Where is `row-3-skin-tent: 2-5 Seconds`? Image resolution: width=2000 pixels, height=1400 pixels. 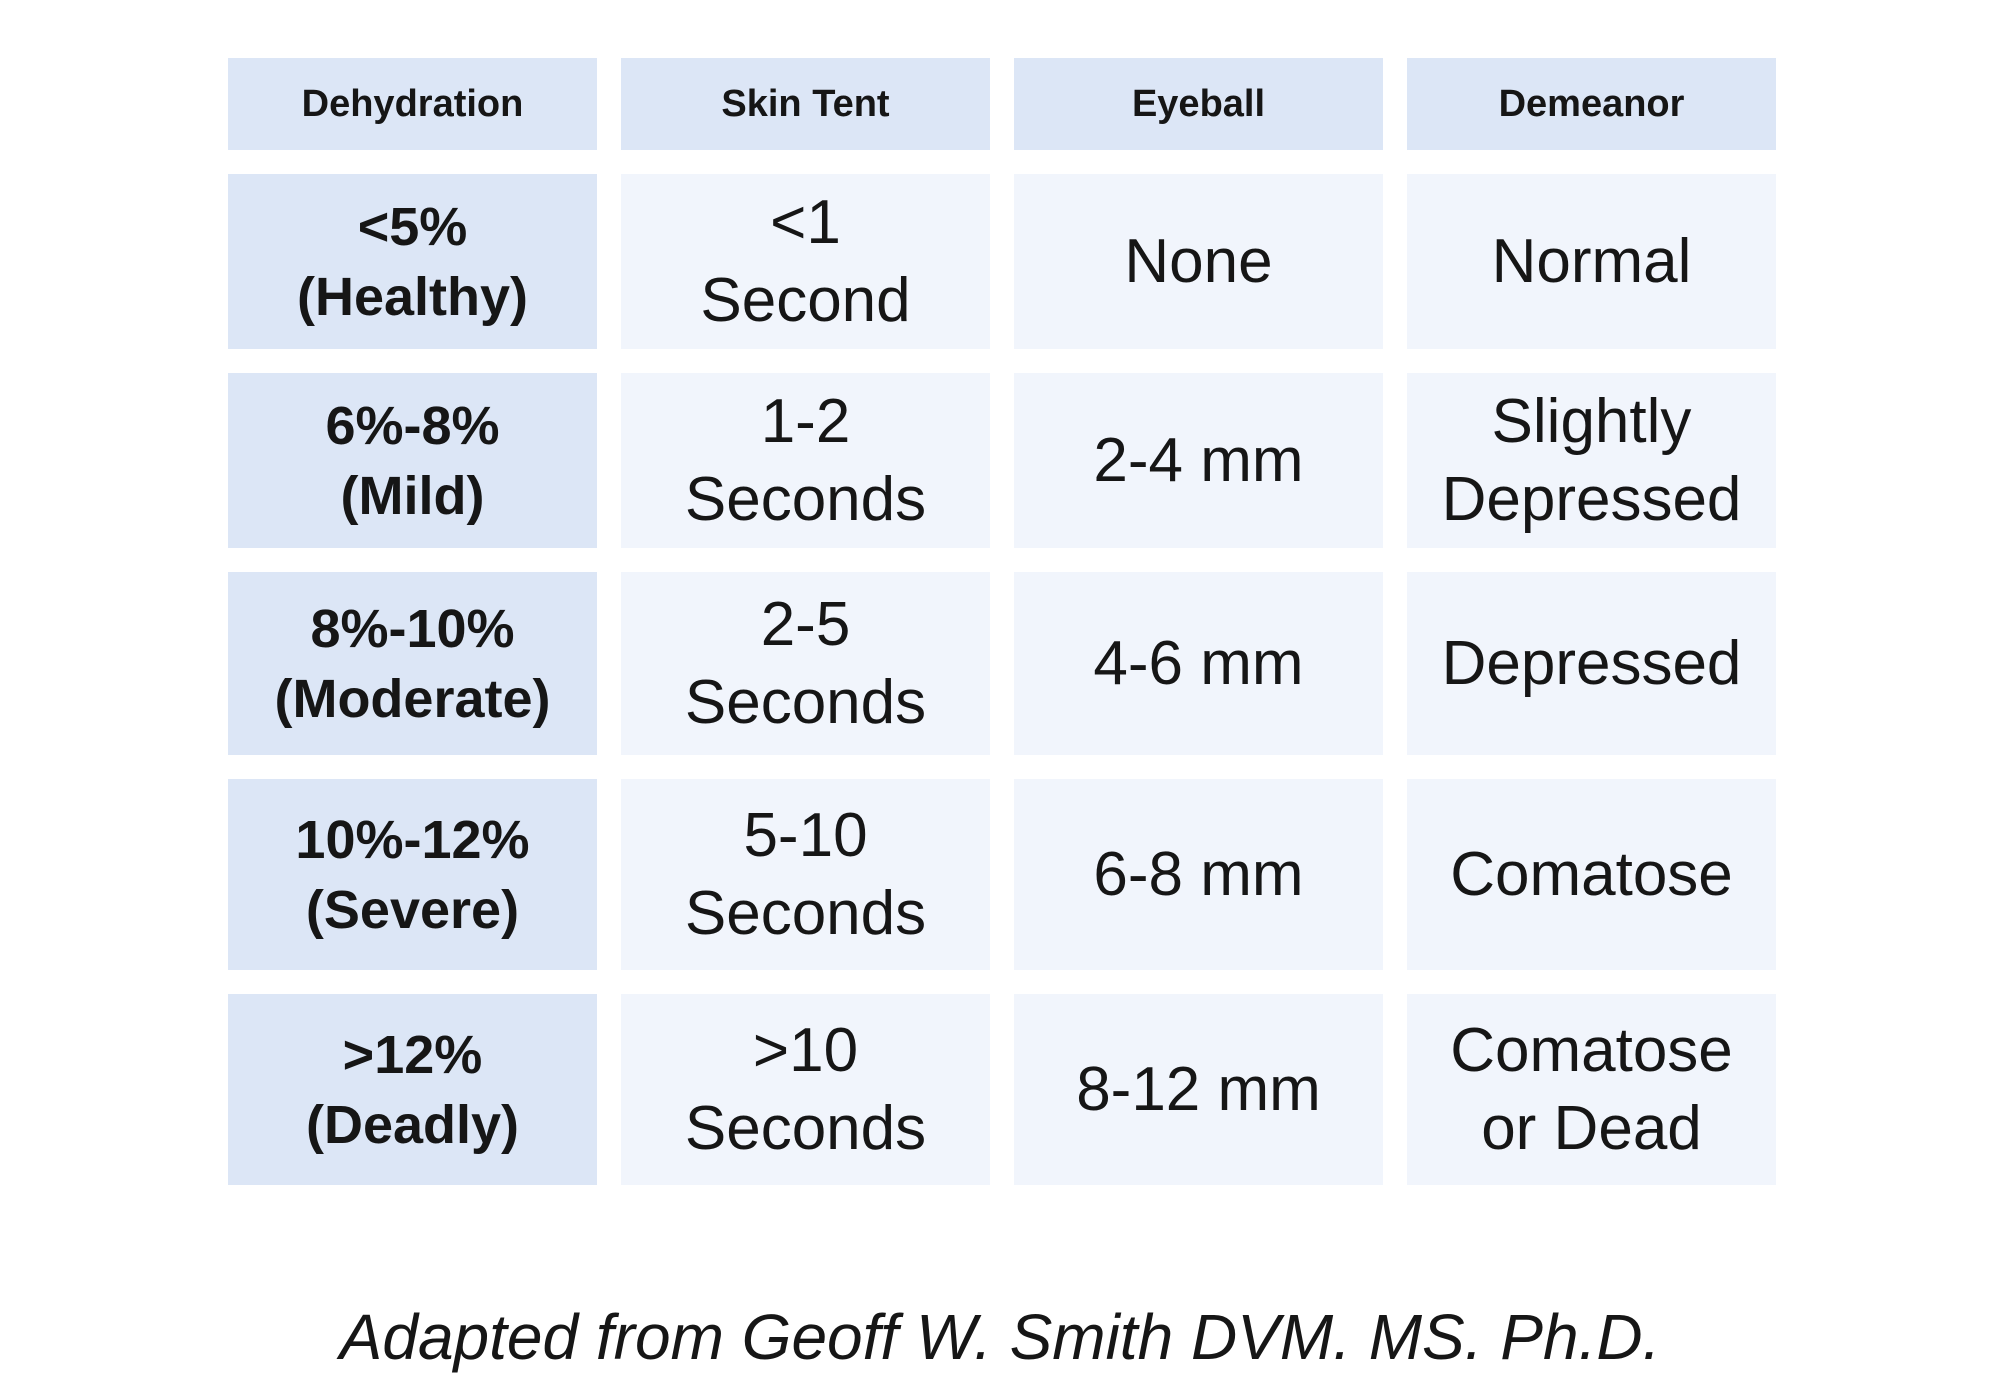
row-3-skin-tent: 2-5 Seconds is located at coordinates (805, 663).